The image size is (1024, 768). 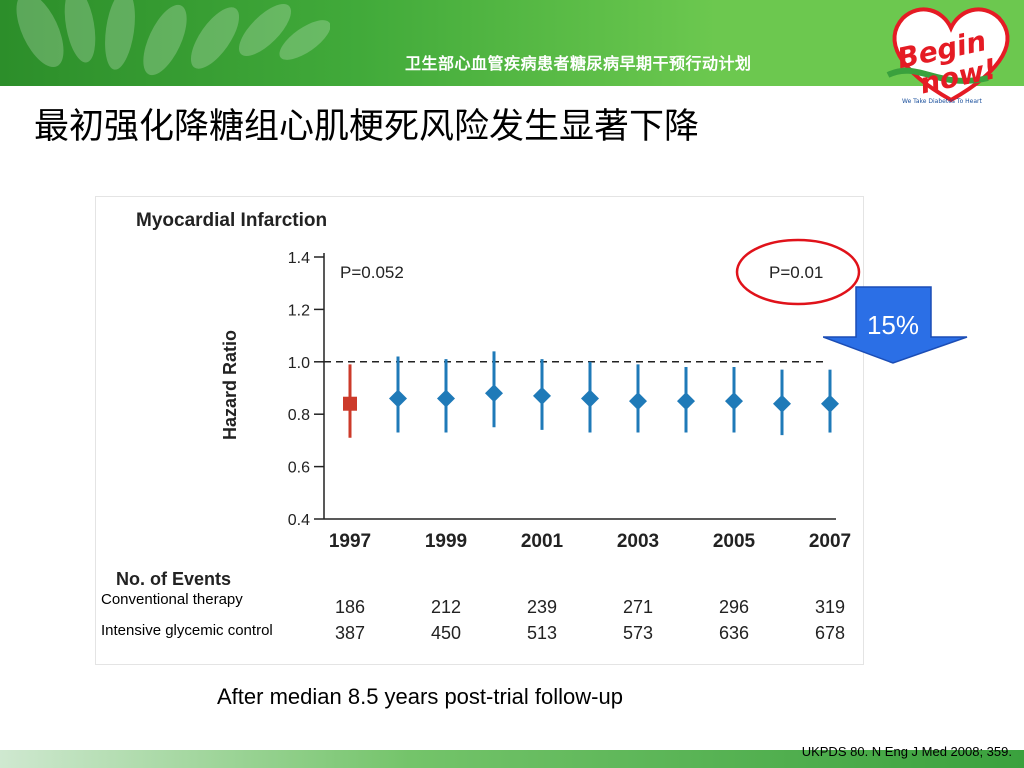 What do you see at coordinates (350, 633) in the screenshot?
I see `event-count: 387` at bounding box center [350, 633].